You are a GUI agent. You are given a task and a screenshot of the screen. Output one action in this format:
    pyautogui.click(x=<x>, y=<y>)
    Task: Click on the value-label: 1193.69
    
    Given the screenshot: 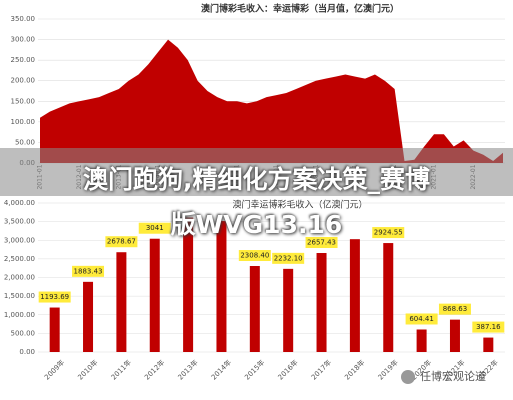 What is the action you would take?
    pyautogui.click(x=54, y=297)
    